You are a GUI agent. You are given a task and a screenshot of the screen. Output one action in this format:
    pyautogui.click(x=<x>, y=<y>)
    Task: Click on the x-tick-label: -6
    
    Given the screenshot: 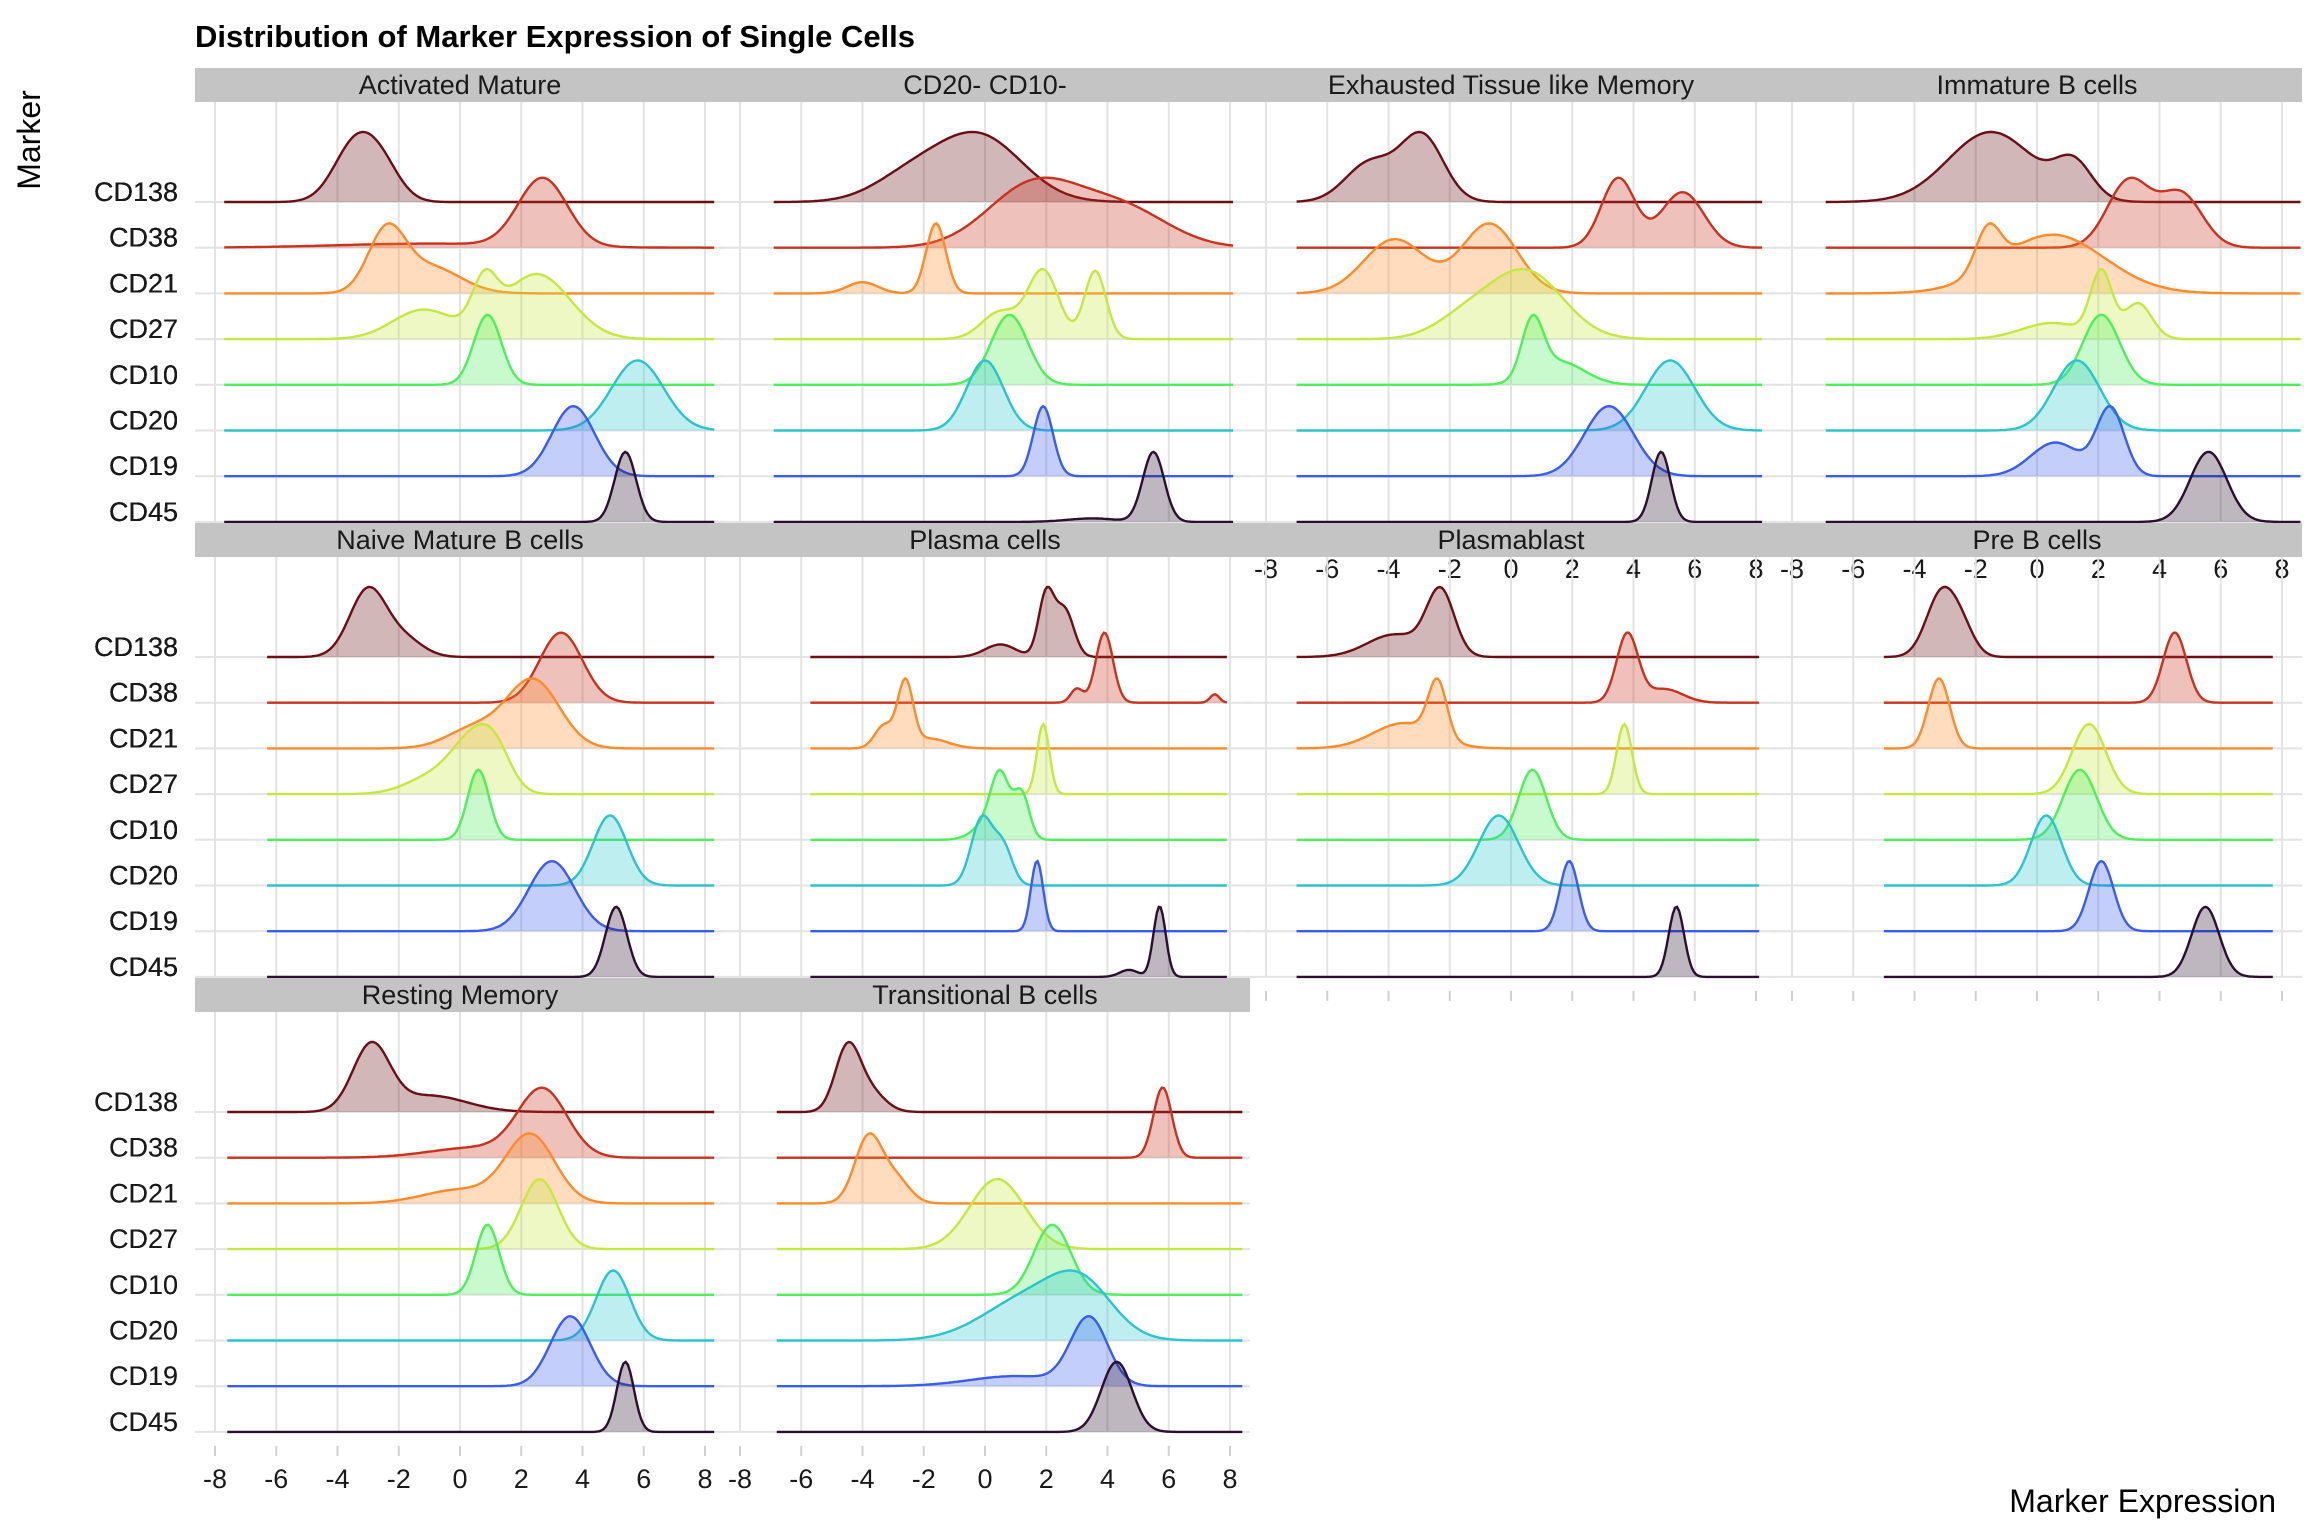 What is the action you would take?
    pyautogui.click(x=276, y=1479)
    